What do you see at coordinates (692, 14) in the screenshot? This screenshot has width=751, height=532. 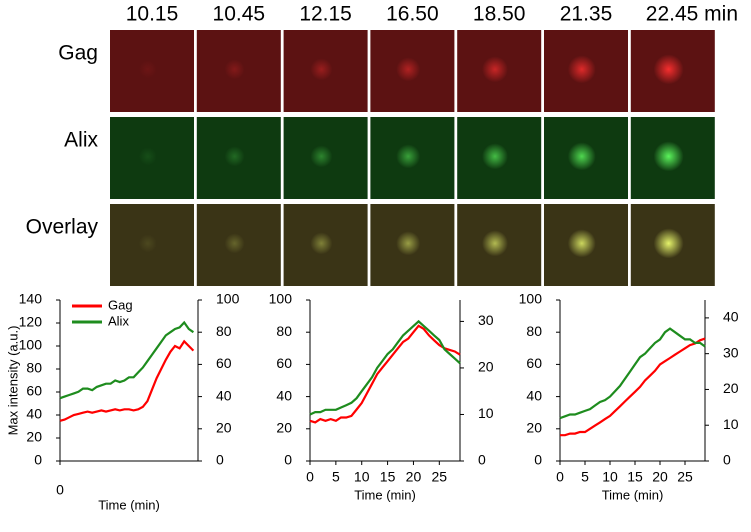 I see `time-label: 22.45 min` at bounding box center [692, 14].